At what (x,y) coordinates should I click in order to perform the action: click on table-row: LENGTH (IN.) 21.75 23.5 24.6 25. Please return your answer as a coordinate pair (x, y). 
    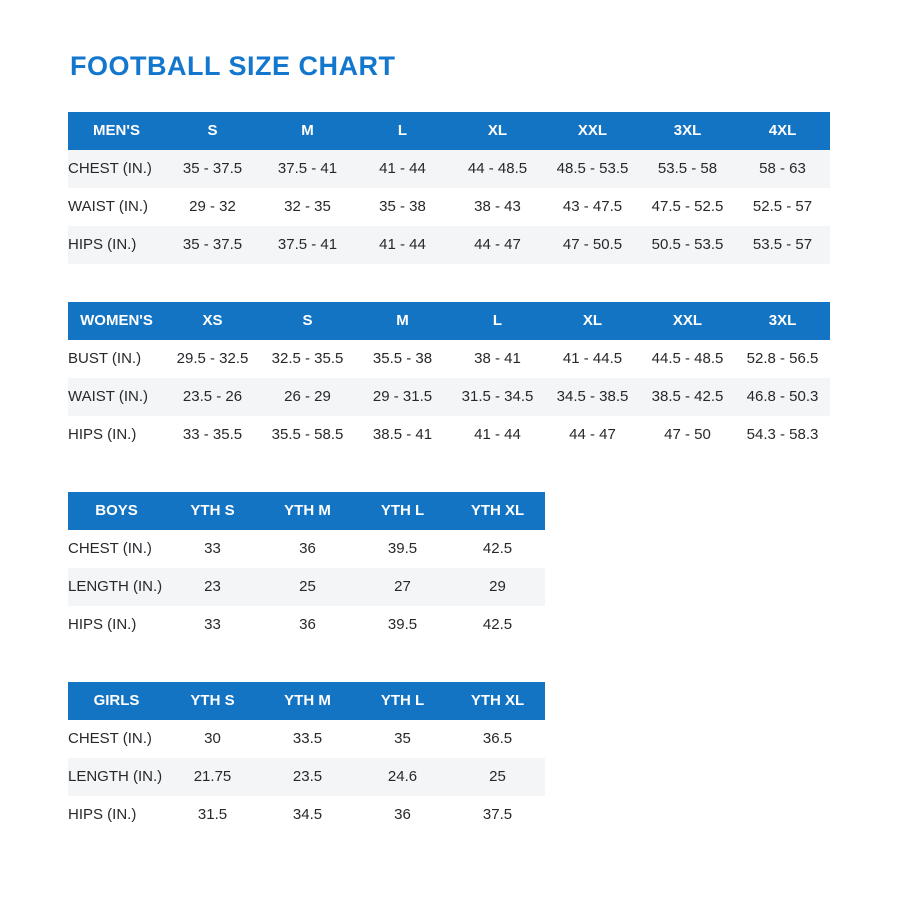
    Looking at the image, I should click on (306, 777).